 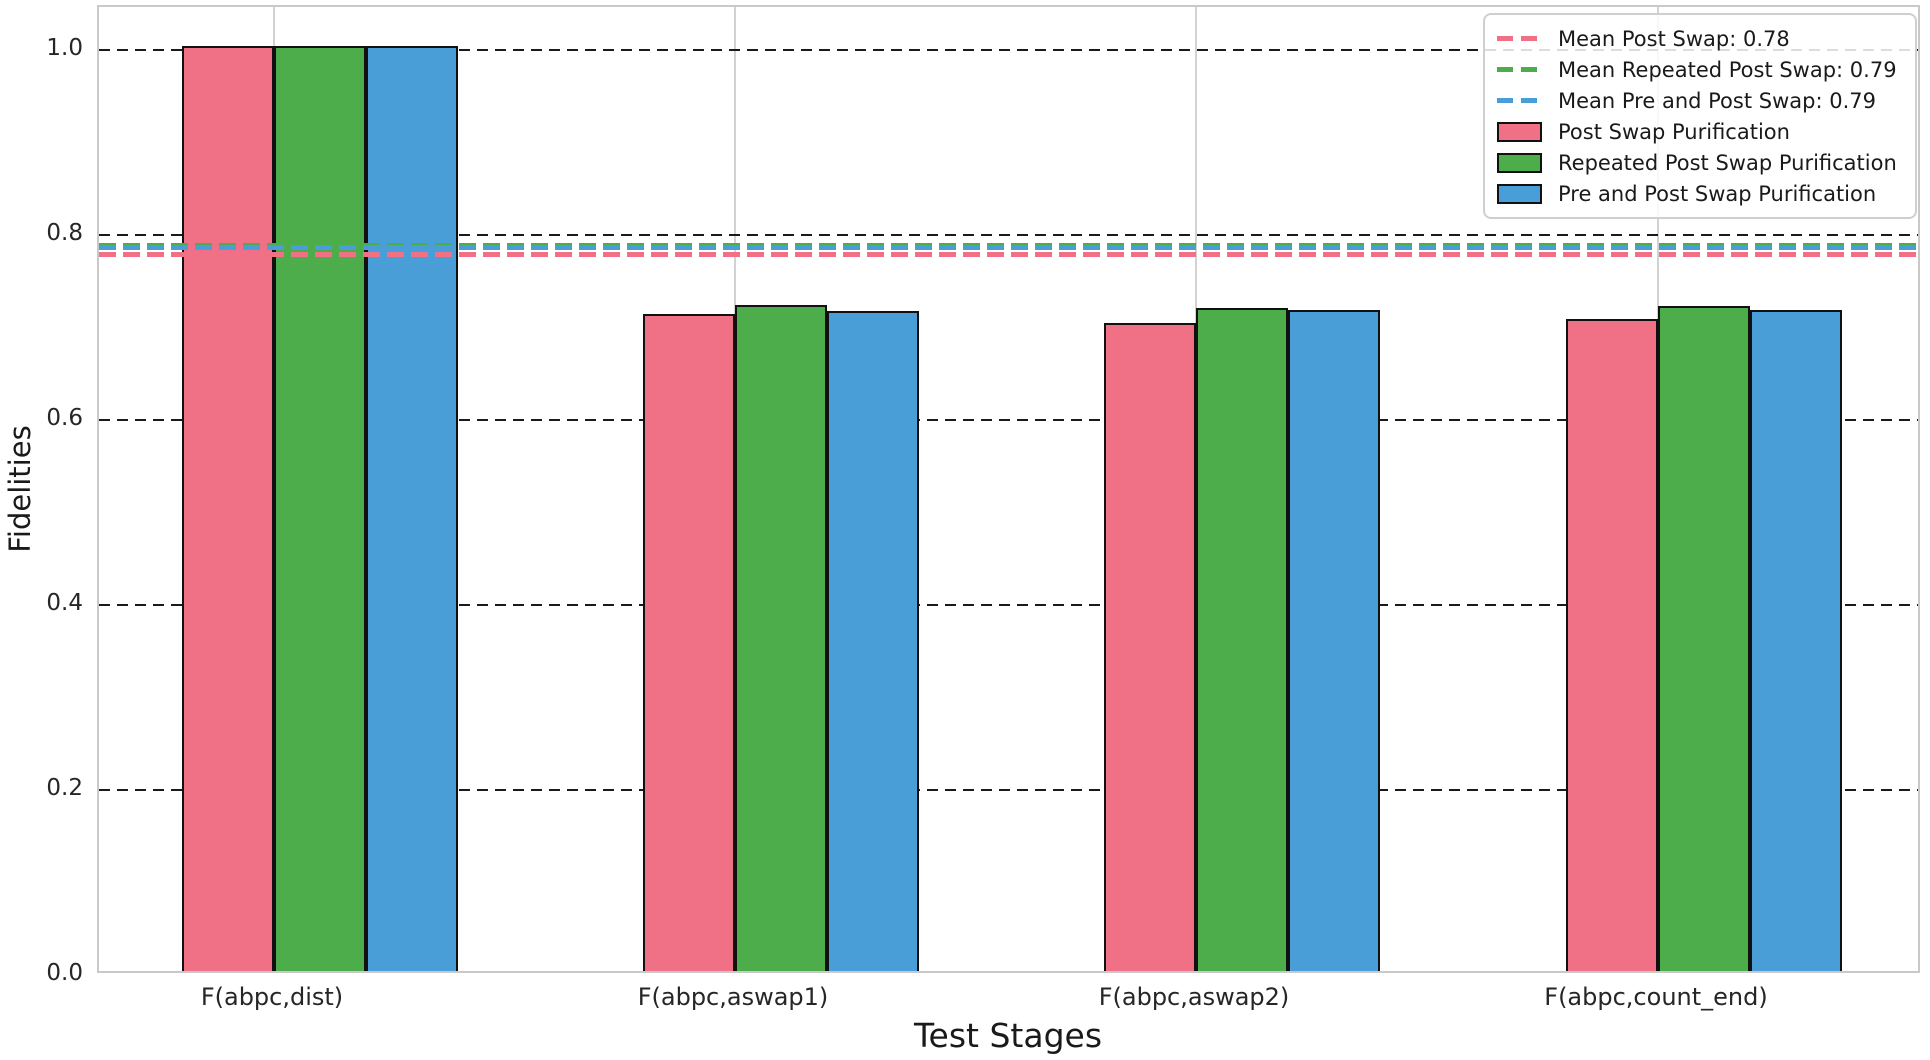 What do you see at coordinates (228, 508) in the screenshot?
I see `bar-F(abpc,dist)-series0` at bounding box center [228, 508].